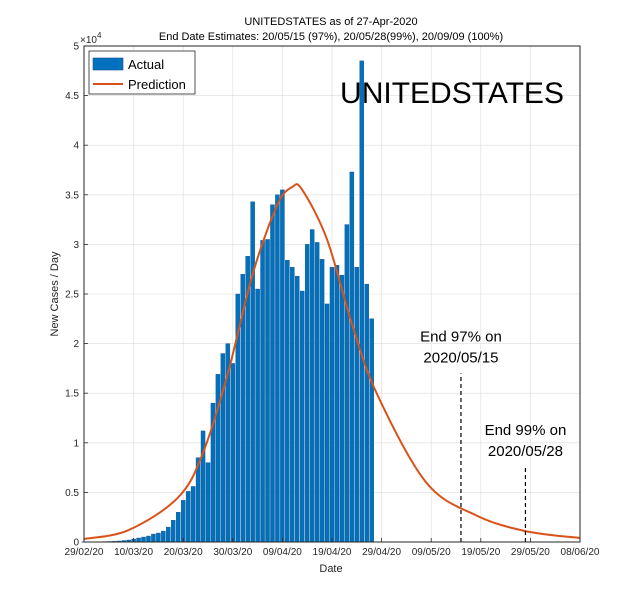 This screenshot has width=640, height=609. I want to click on y-tick-label: 1.5, so click(72, 394).